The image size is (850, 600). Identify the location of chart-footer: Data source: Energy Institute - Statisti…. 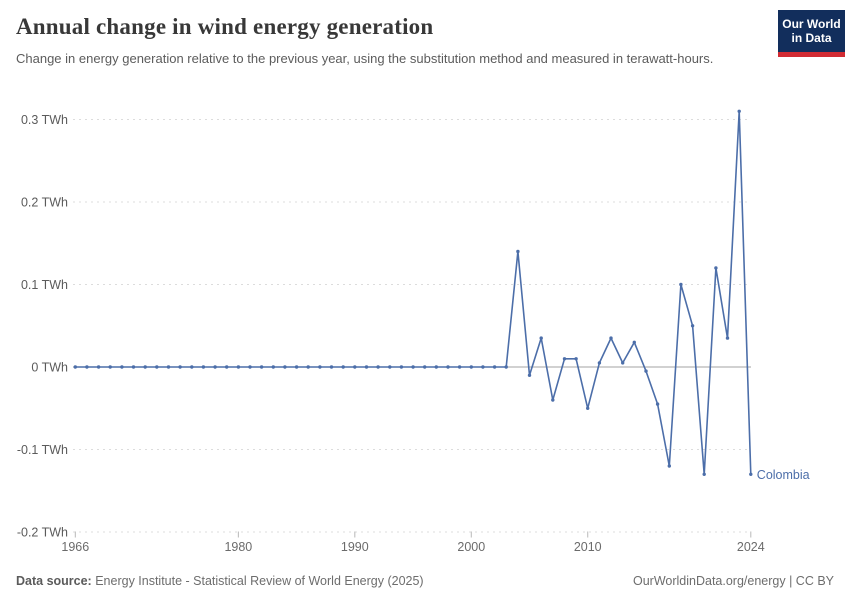
(425, 581).